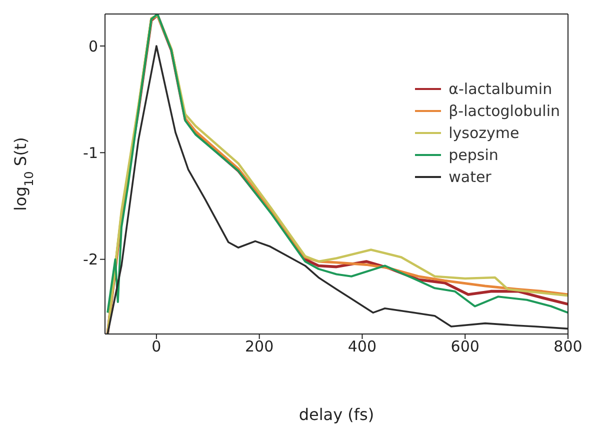  Describe the element at coordinates (473, 155) in the screenshot. I see `legend-label: pepsin` at that location.